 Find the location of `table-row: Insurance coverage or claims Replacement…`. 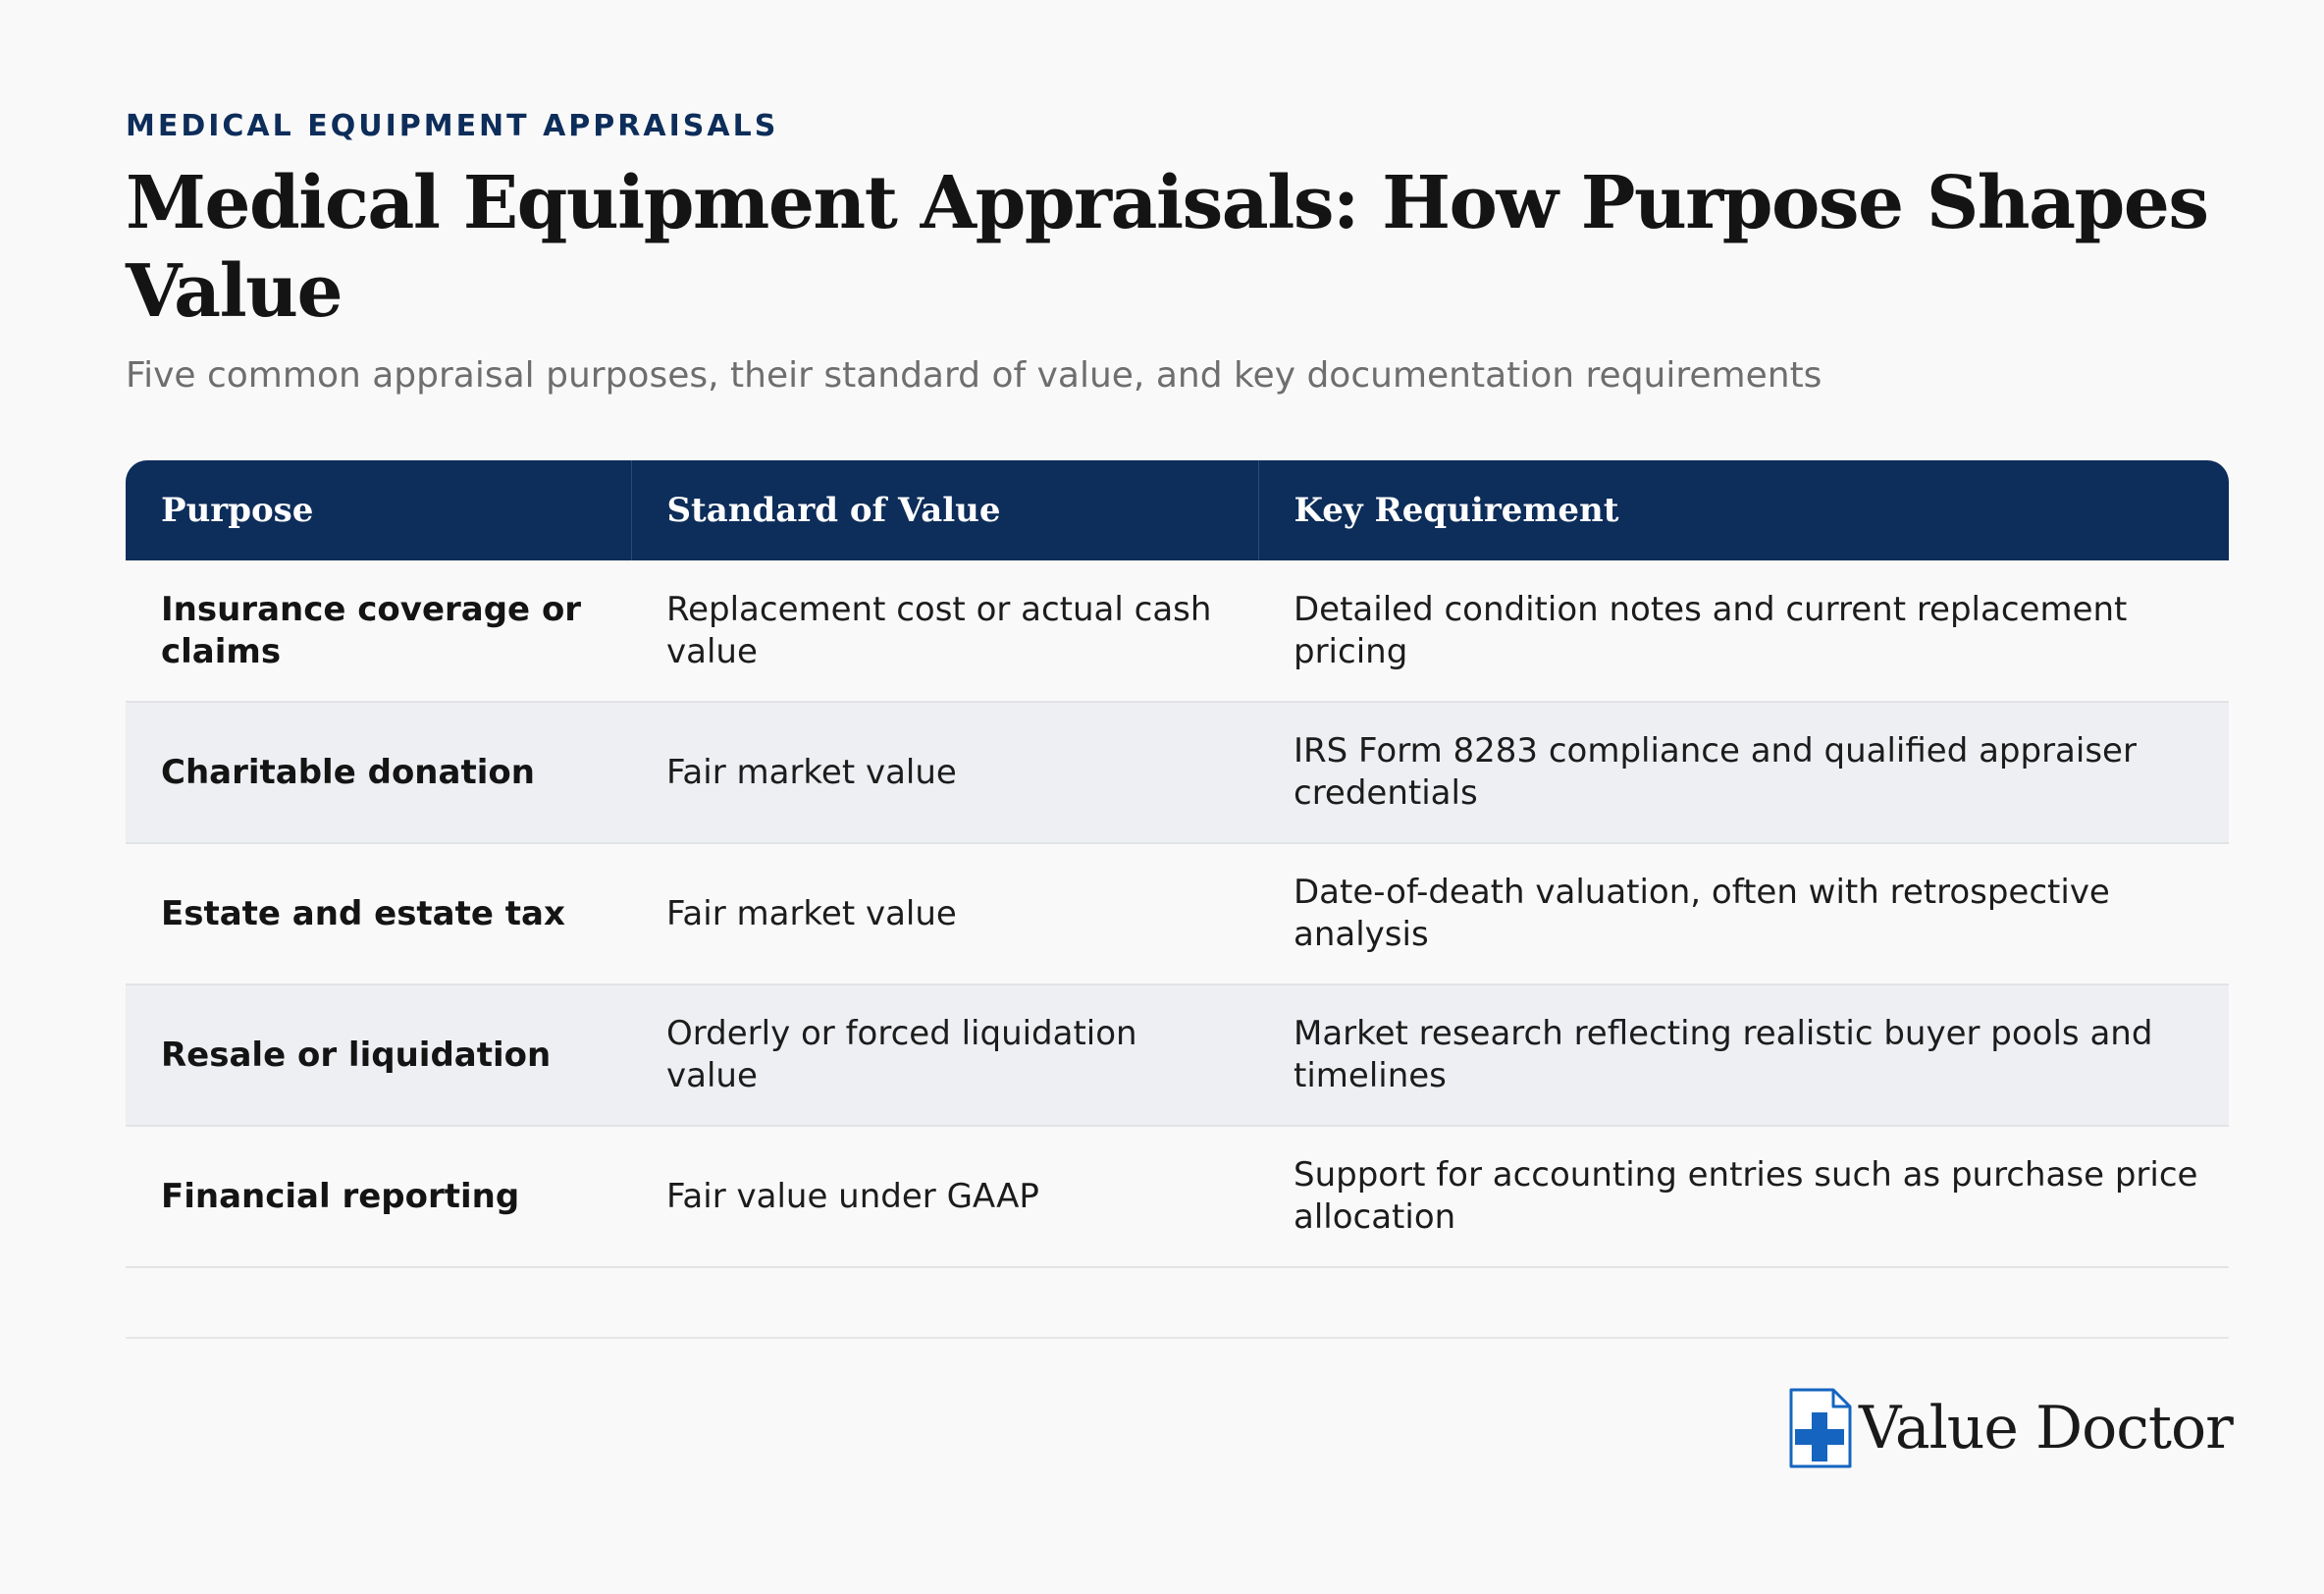

table-row: Insurance coverage or claims Replacement… is located at coordinates (1177, 632).